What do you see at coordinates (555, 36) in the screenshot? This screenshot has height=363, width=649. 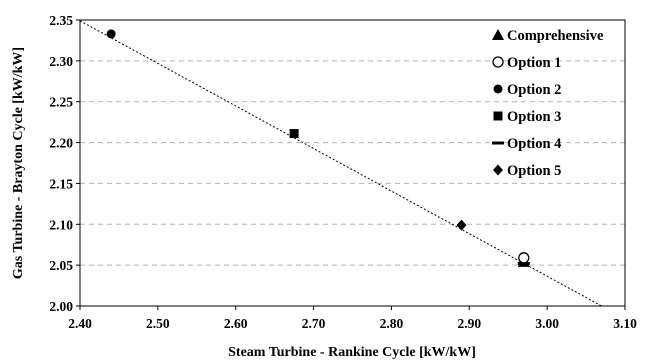 I see `legend-label-comprehensive: Comprehensive` at bounding box center [555, 36].